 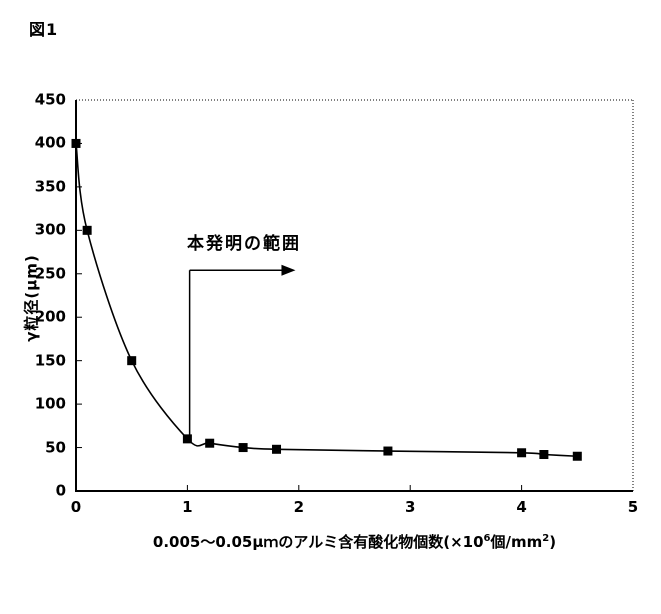 What do you see at coordinates (76, 507) in the screenshot?
I see `x-tick-label: 0` at bounding box center [76, 507].